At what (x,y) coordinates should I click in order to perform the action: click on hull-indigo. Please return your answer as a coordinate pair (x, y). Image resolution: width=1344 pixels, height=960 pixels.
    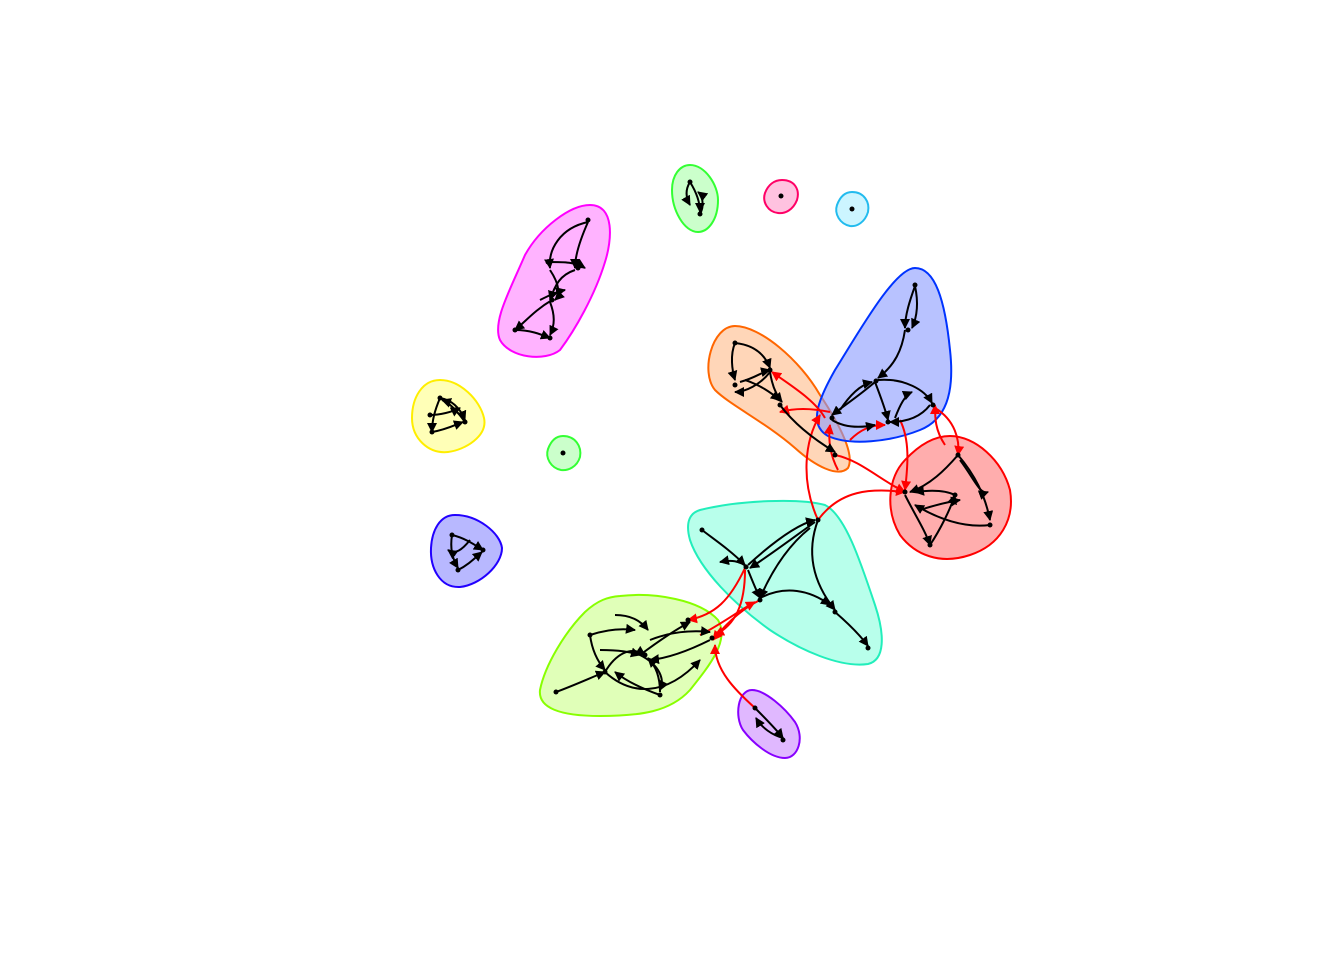
    Looking at the image, I should click on (466, 551).